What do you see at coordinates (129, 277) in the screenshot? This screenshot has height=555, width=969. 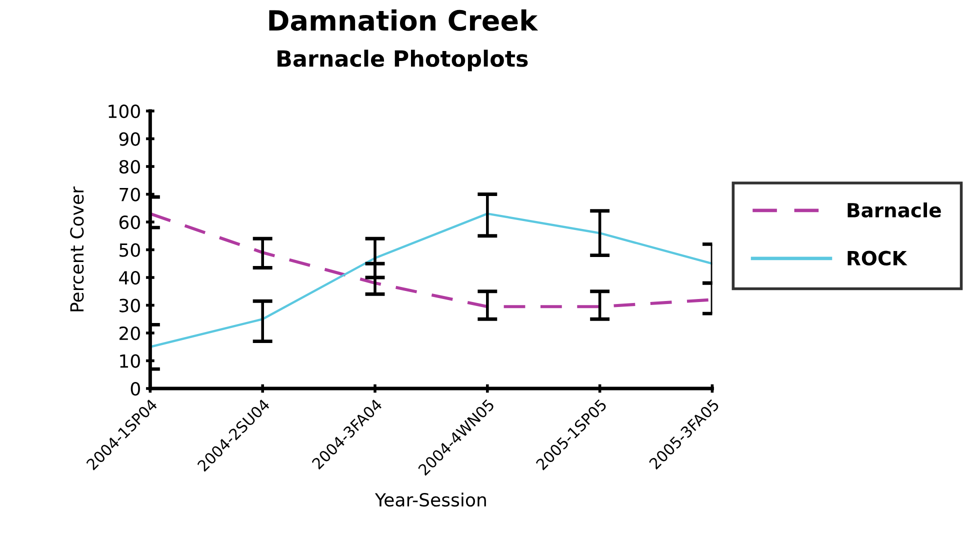 I see `y-tick-label: 40` at bounding box center [129, 277].